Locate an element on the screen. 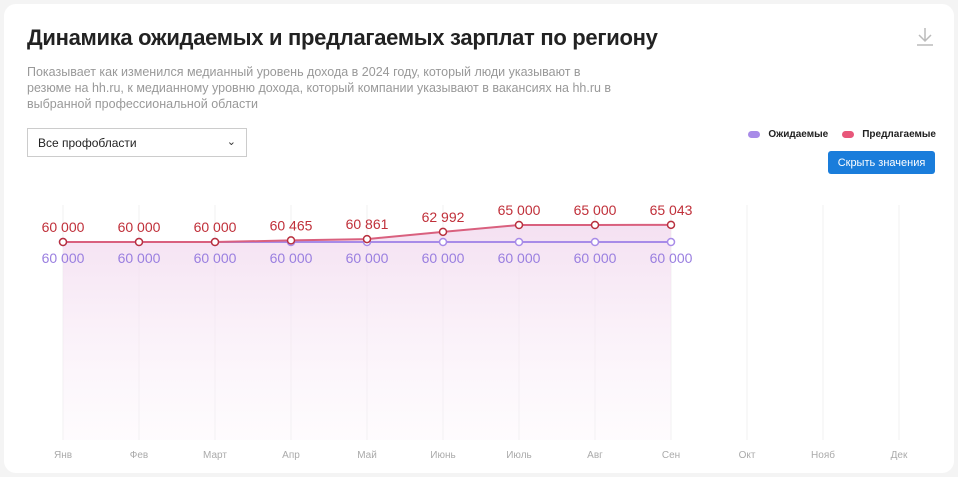  data-label: 60 465 is located at coordinates (291, 225).